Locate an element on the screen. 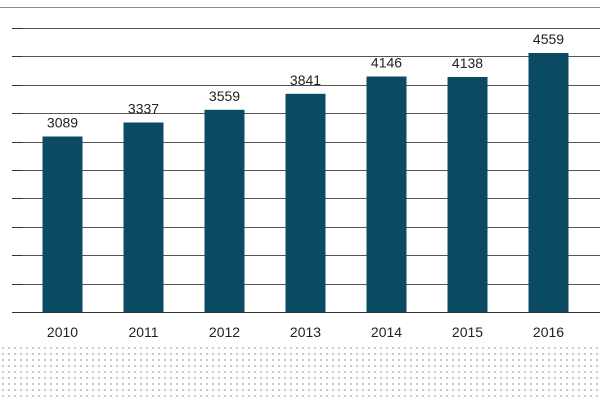 This screenshot has width=600, height=400. x-tick-label-2012: 2012 is located at coordinates (224, 332).